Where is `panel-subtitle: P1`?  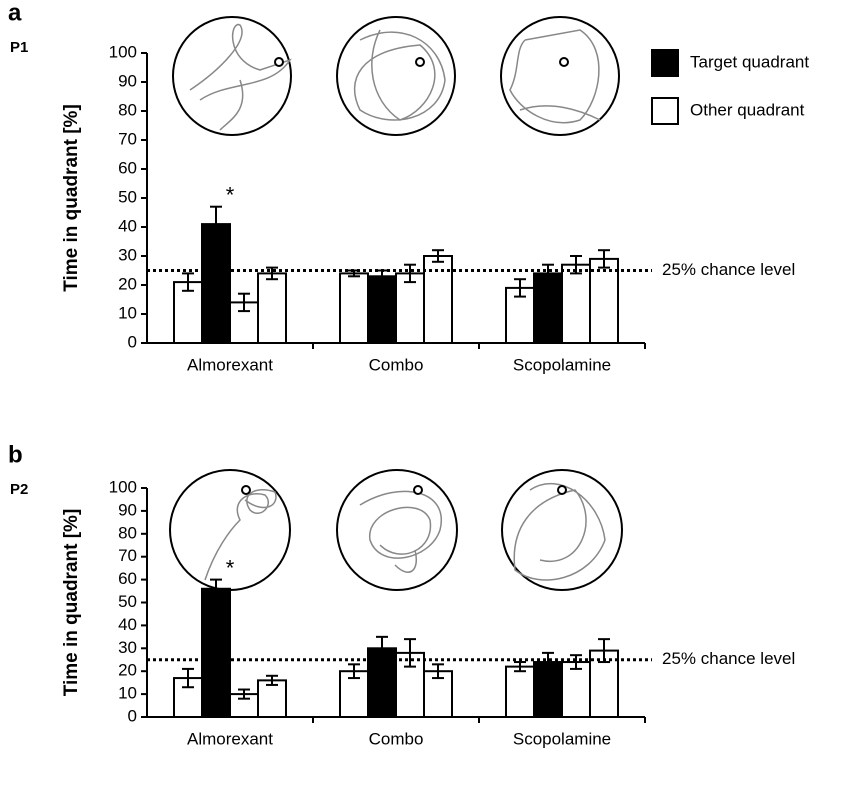
panel-subtitle: P1 is located at coordinates (19, 47).